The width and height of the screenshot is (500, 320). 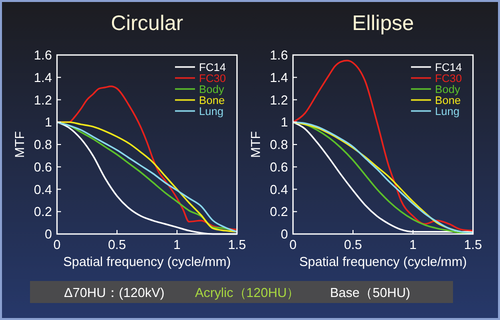 What do you see at coordinates (147, 23) in the screenshot?
I see `chart-title: Circular` at bounding box center [147, 23].